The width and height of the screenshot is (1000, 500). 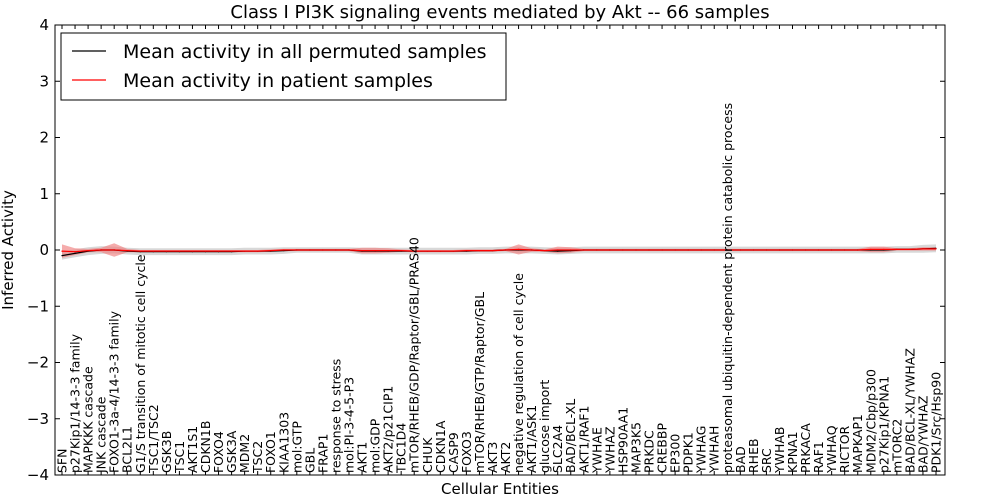 I want to click on x-tick-label: p27Kip1/14-3-3 family, so click(x=75, y=403).